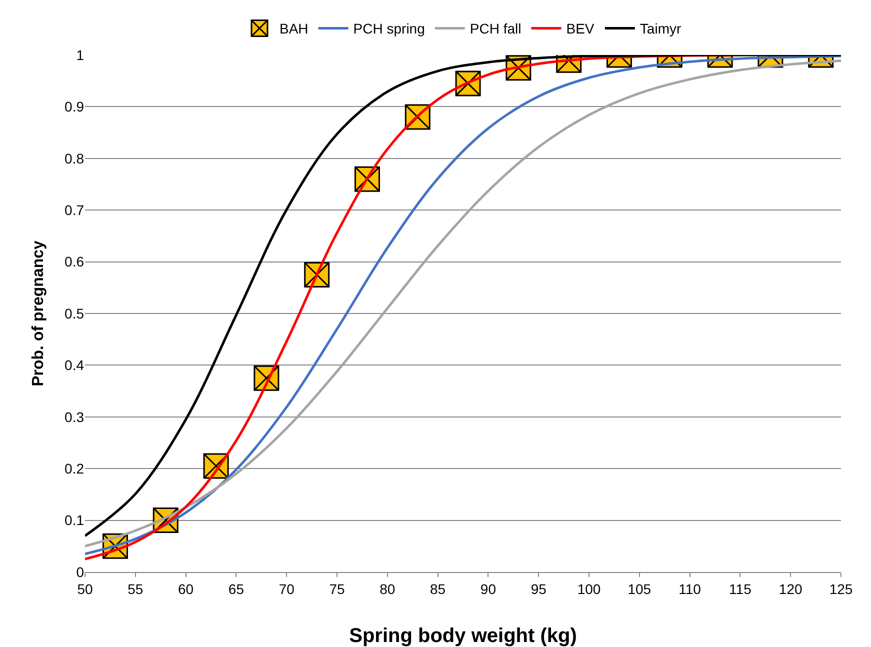 The height and width of the screenshot is (647, 871). What do you see at coordinates (488, 588) in the screenshot?
I see `x-tick-label: 90` at bounding box center [488, 588].